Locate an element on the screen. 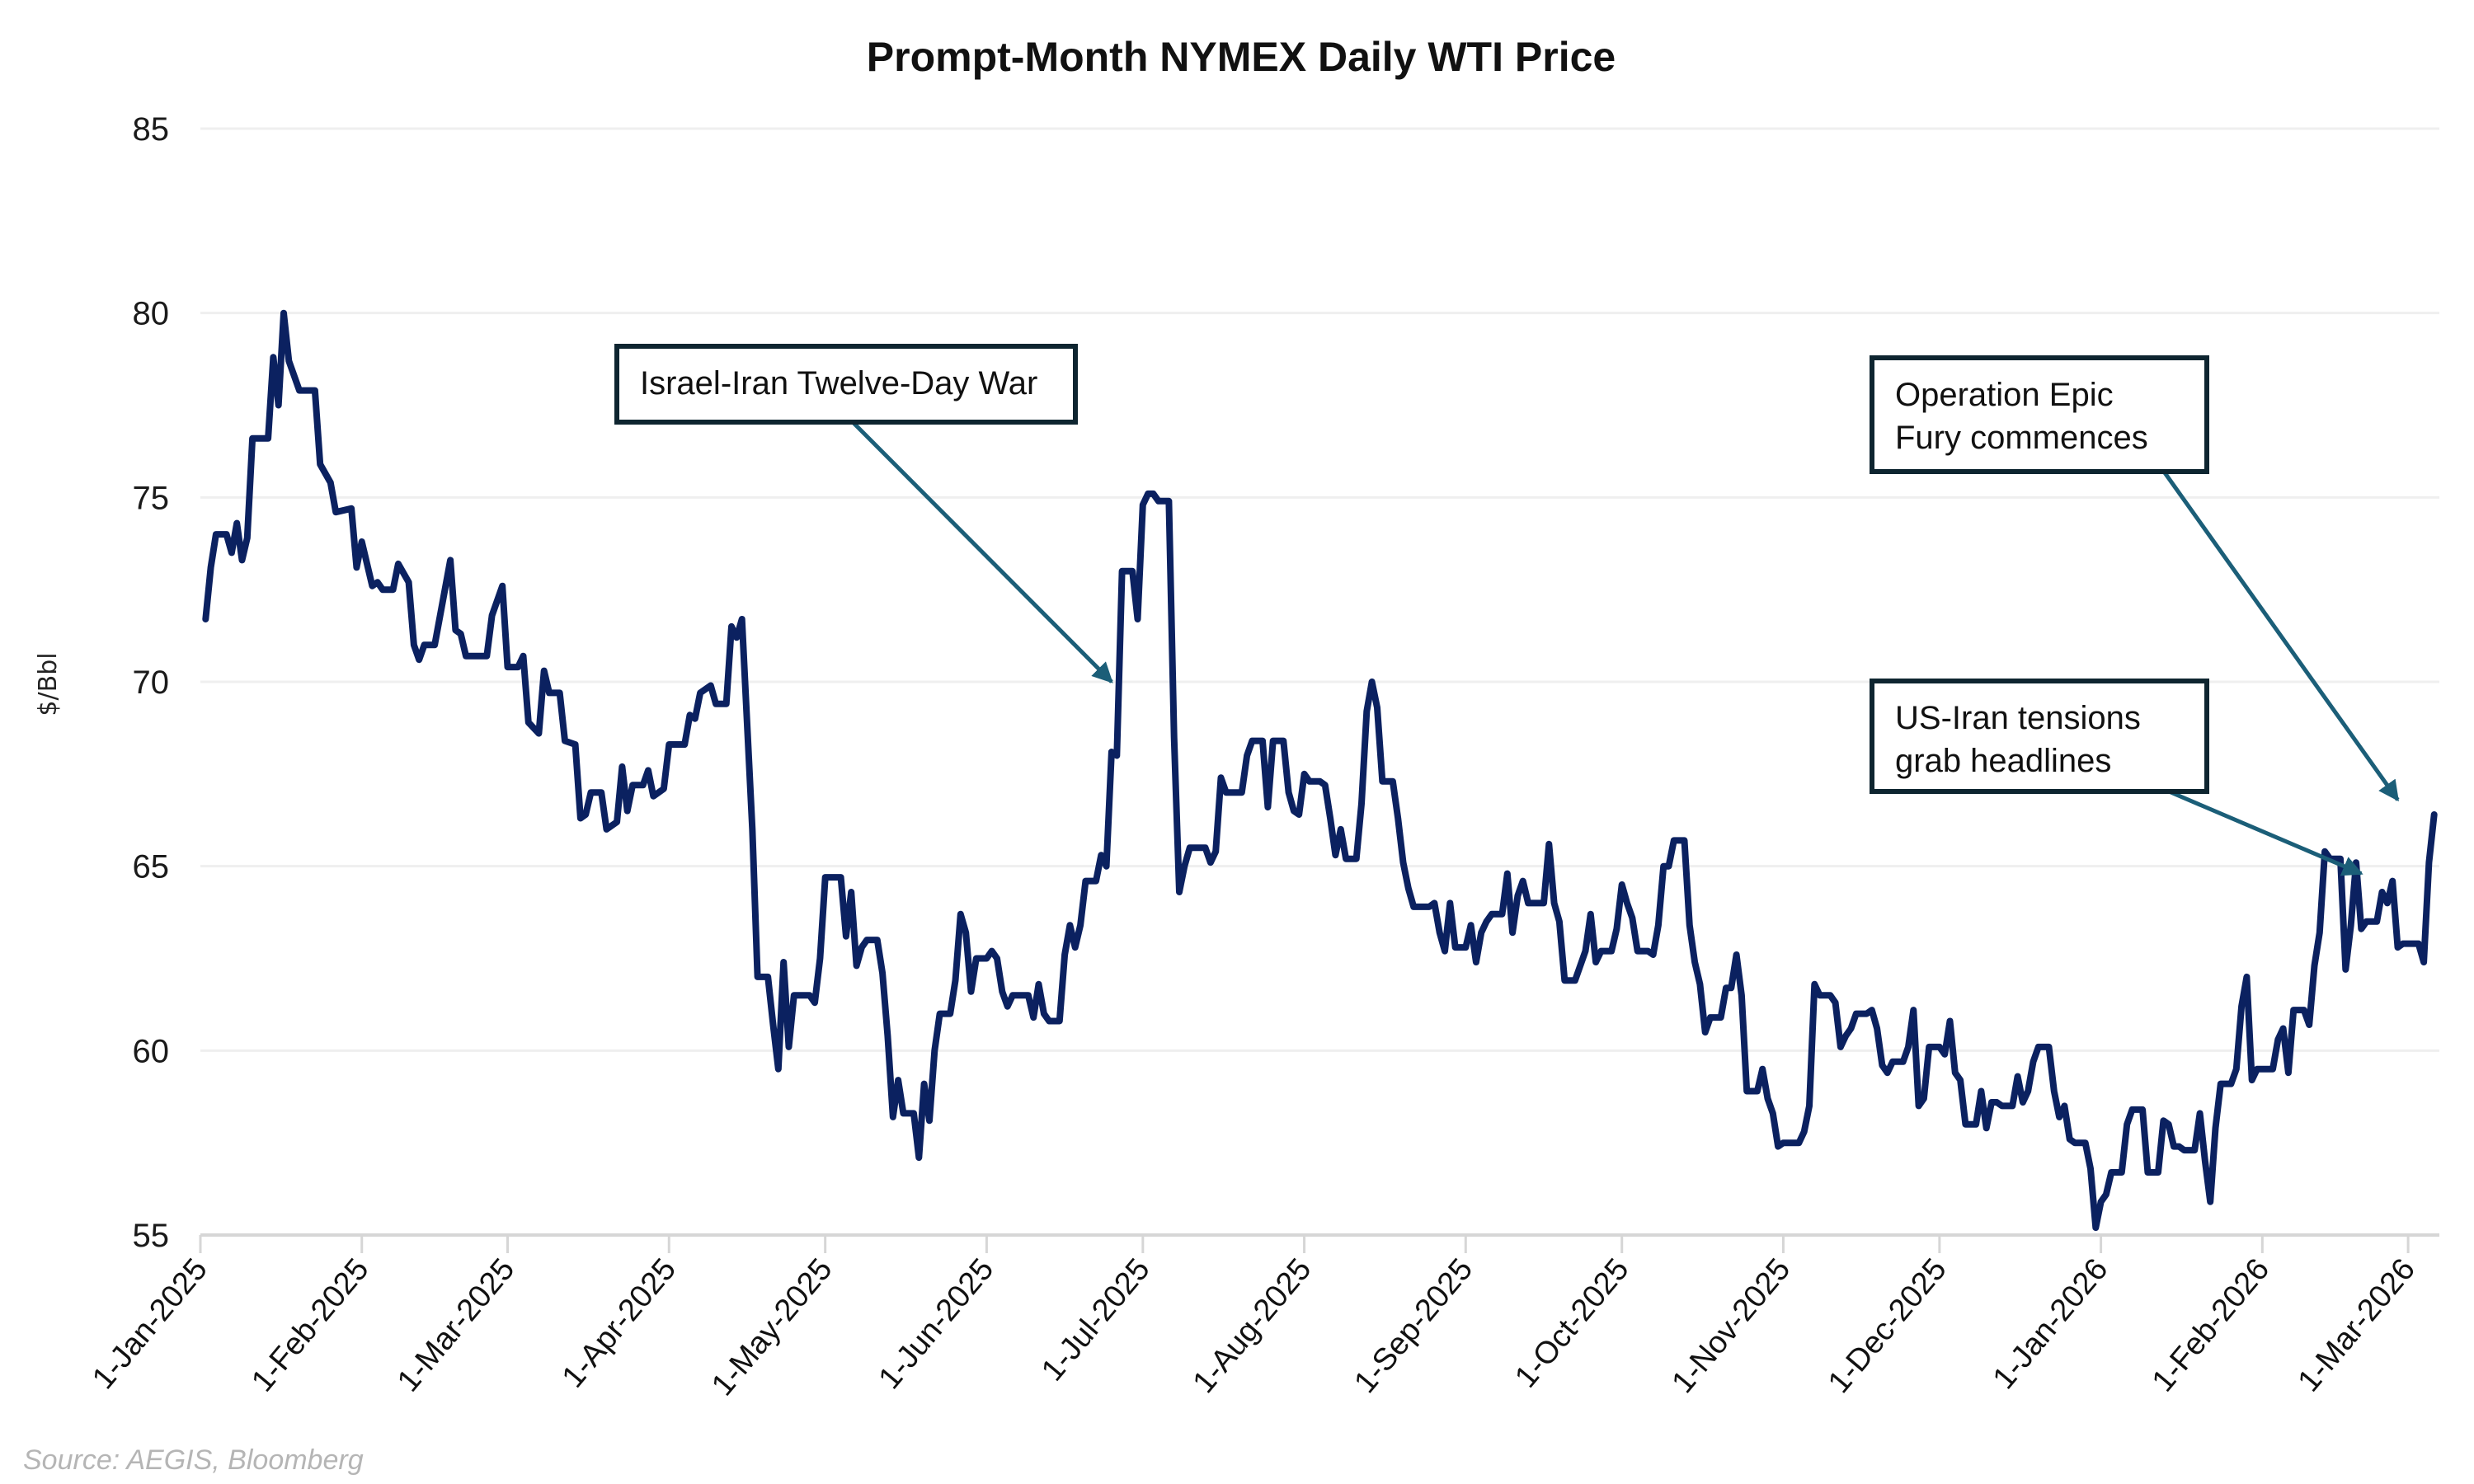 This screenshot has width=2474, height=1484. x-tick-label: 1-Dec-2025 is located at coordinates (1888, 1326).